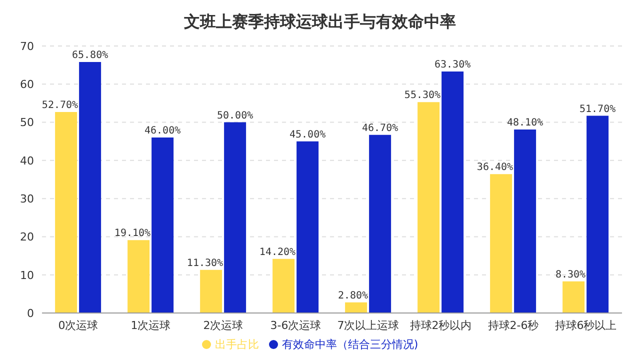 The image size is (640, 360). Describe the element at coordinates (150, 325) in the screenshot. I see `x-tick-label: 1次运球` at that location.